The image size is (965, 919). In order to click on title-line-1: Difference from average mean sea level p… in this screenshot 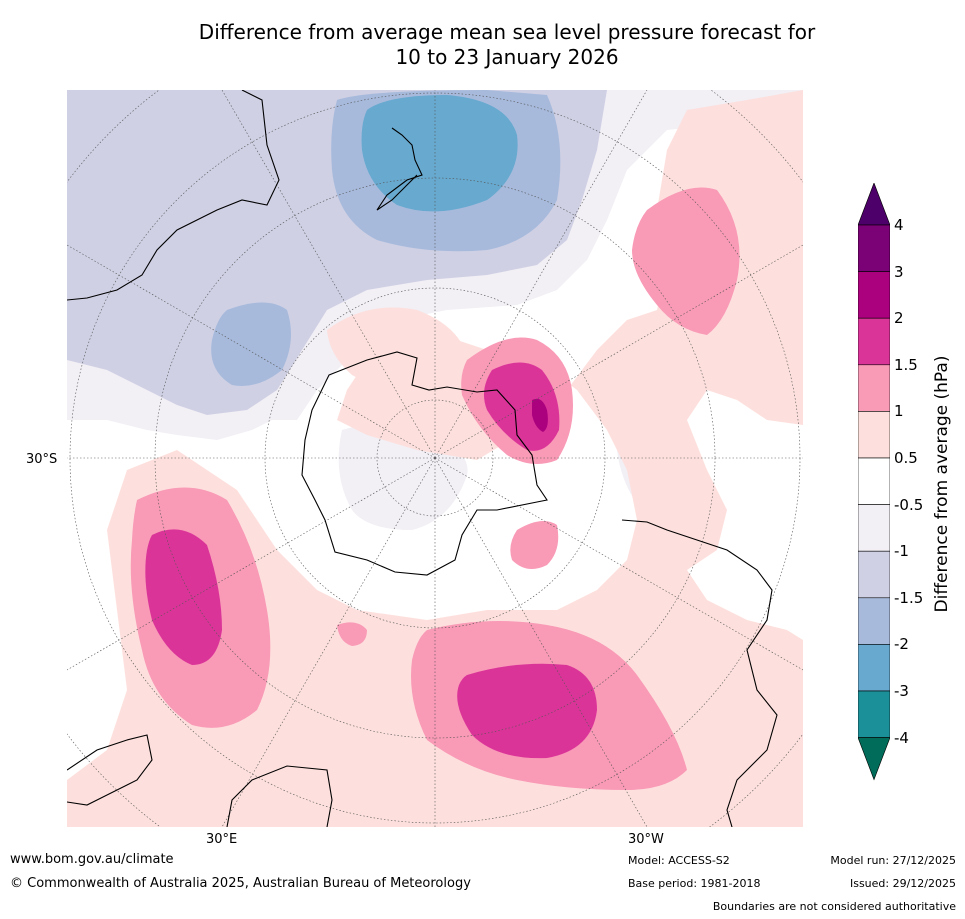, I will do `click(507, 32)`.